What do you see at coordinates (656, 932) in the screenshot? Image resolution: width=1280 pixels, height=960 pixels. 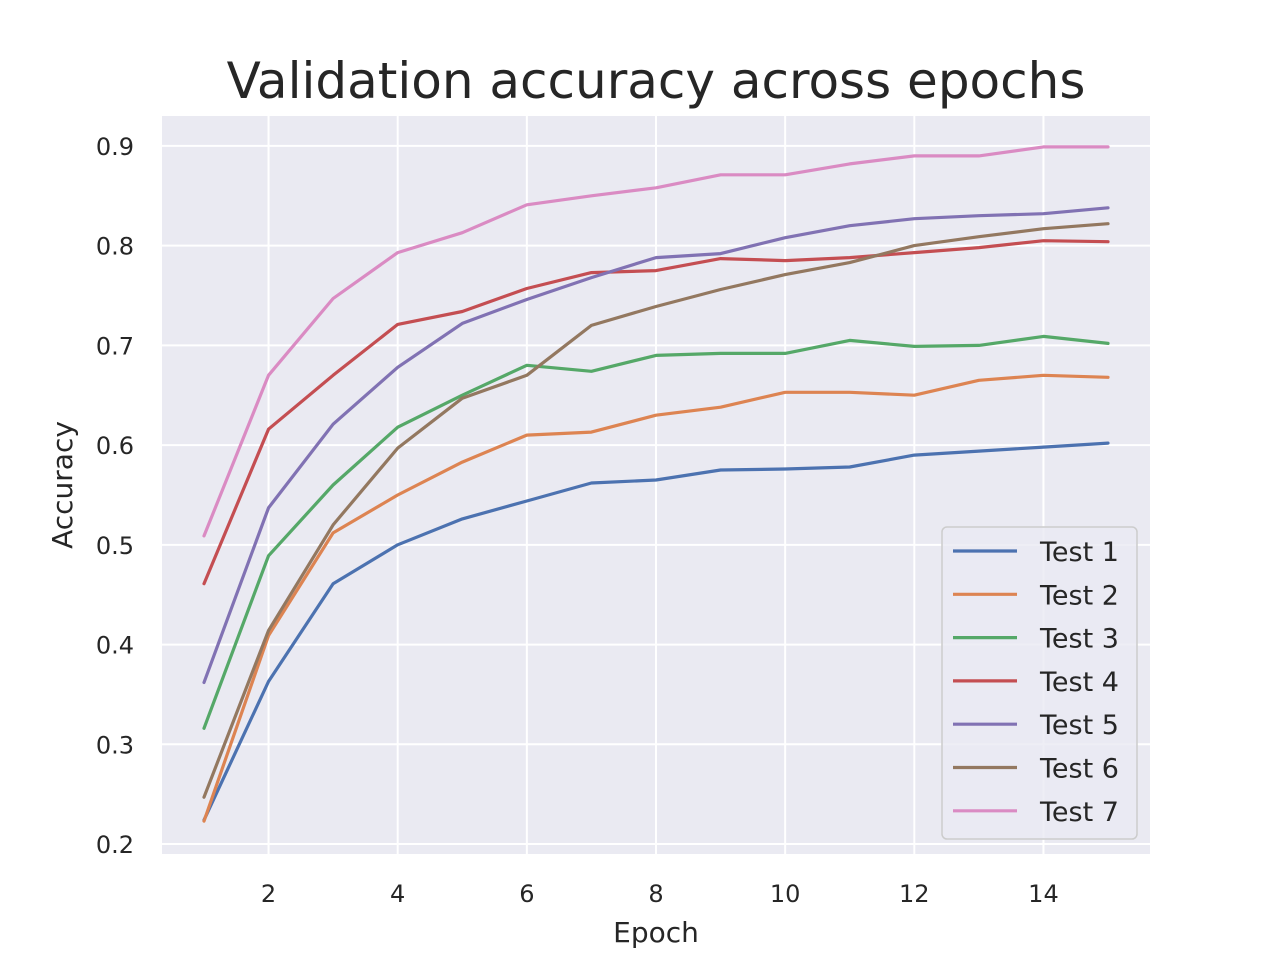 I see `x-axis-label: Epoch` at bounding box center [656, 932].